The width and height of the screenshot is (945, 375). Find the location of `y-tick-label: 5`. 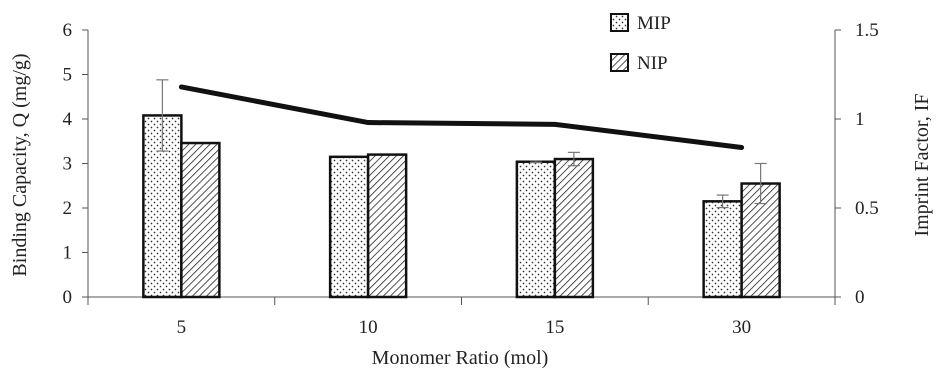

y-tick-label: 5 is located at coordinates (68, 75).